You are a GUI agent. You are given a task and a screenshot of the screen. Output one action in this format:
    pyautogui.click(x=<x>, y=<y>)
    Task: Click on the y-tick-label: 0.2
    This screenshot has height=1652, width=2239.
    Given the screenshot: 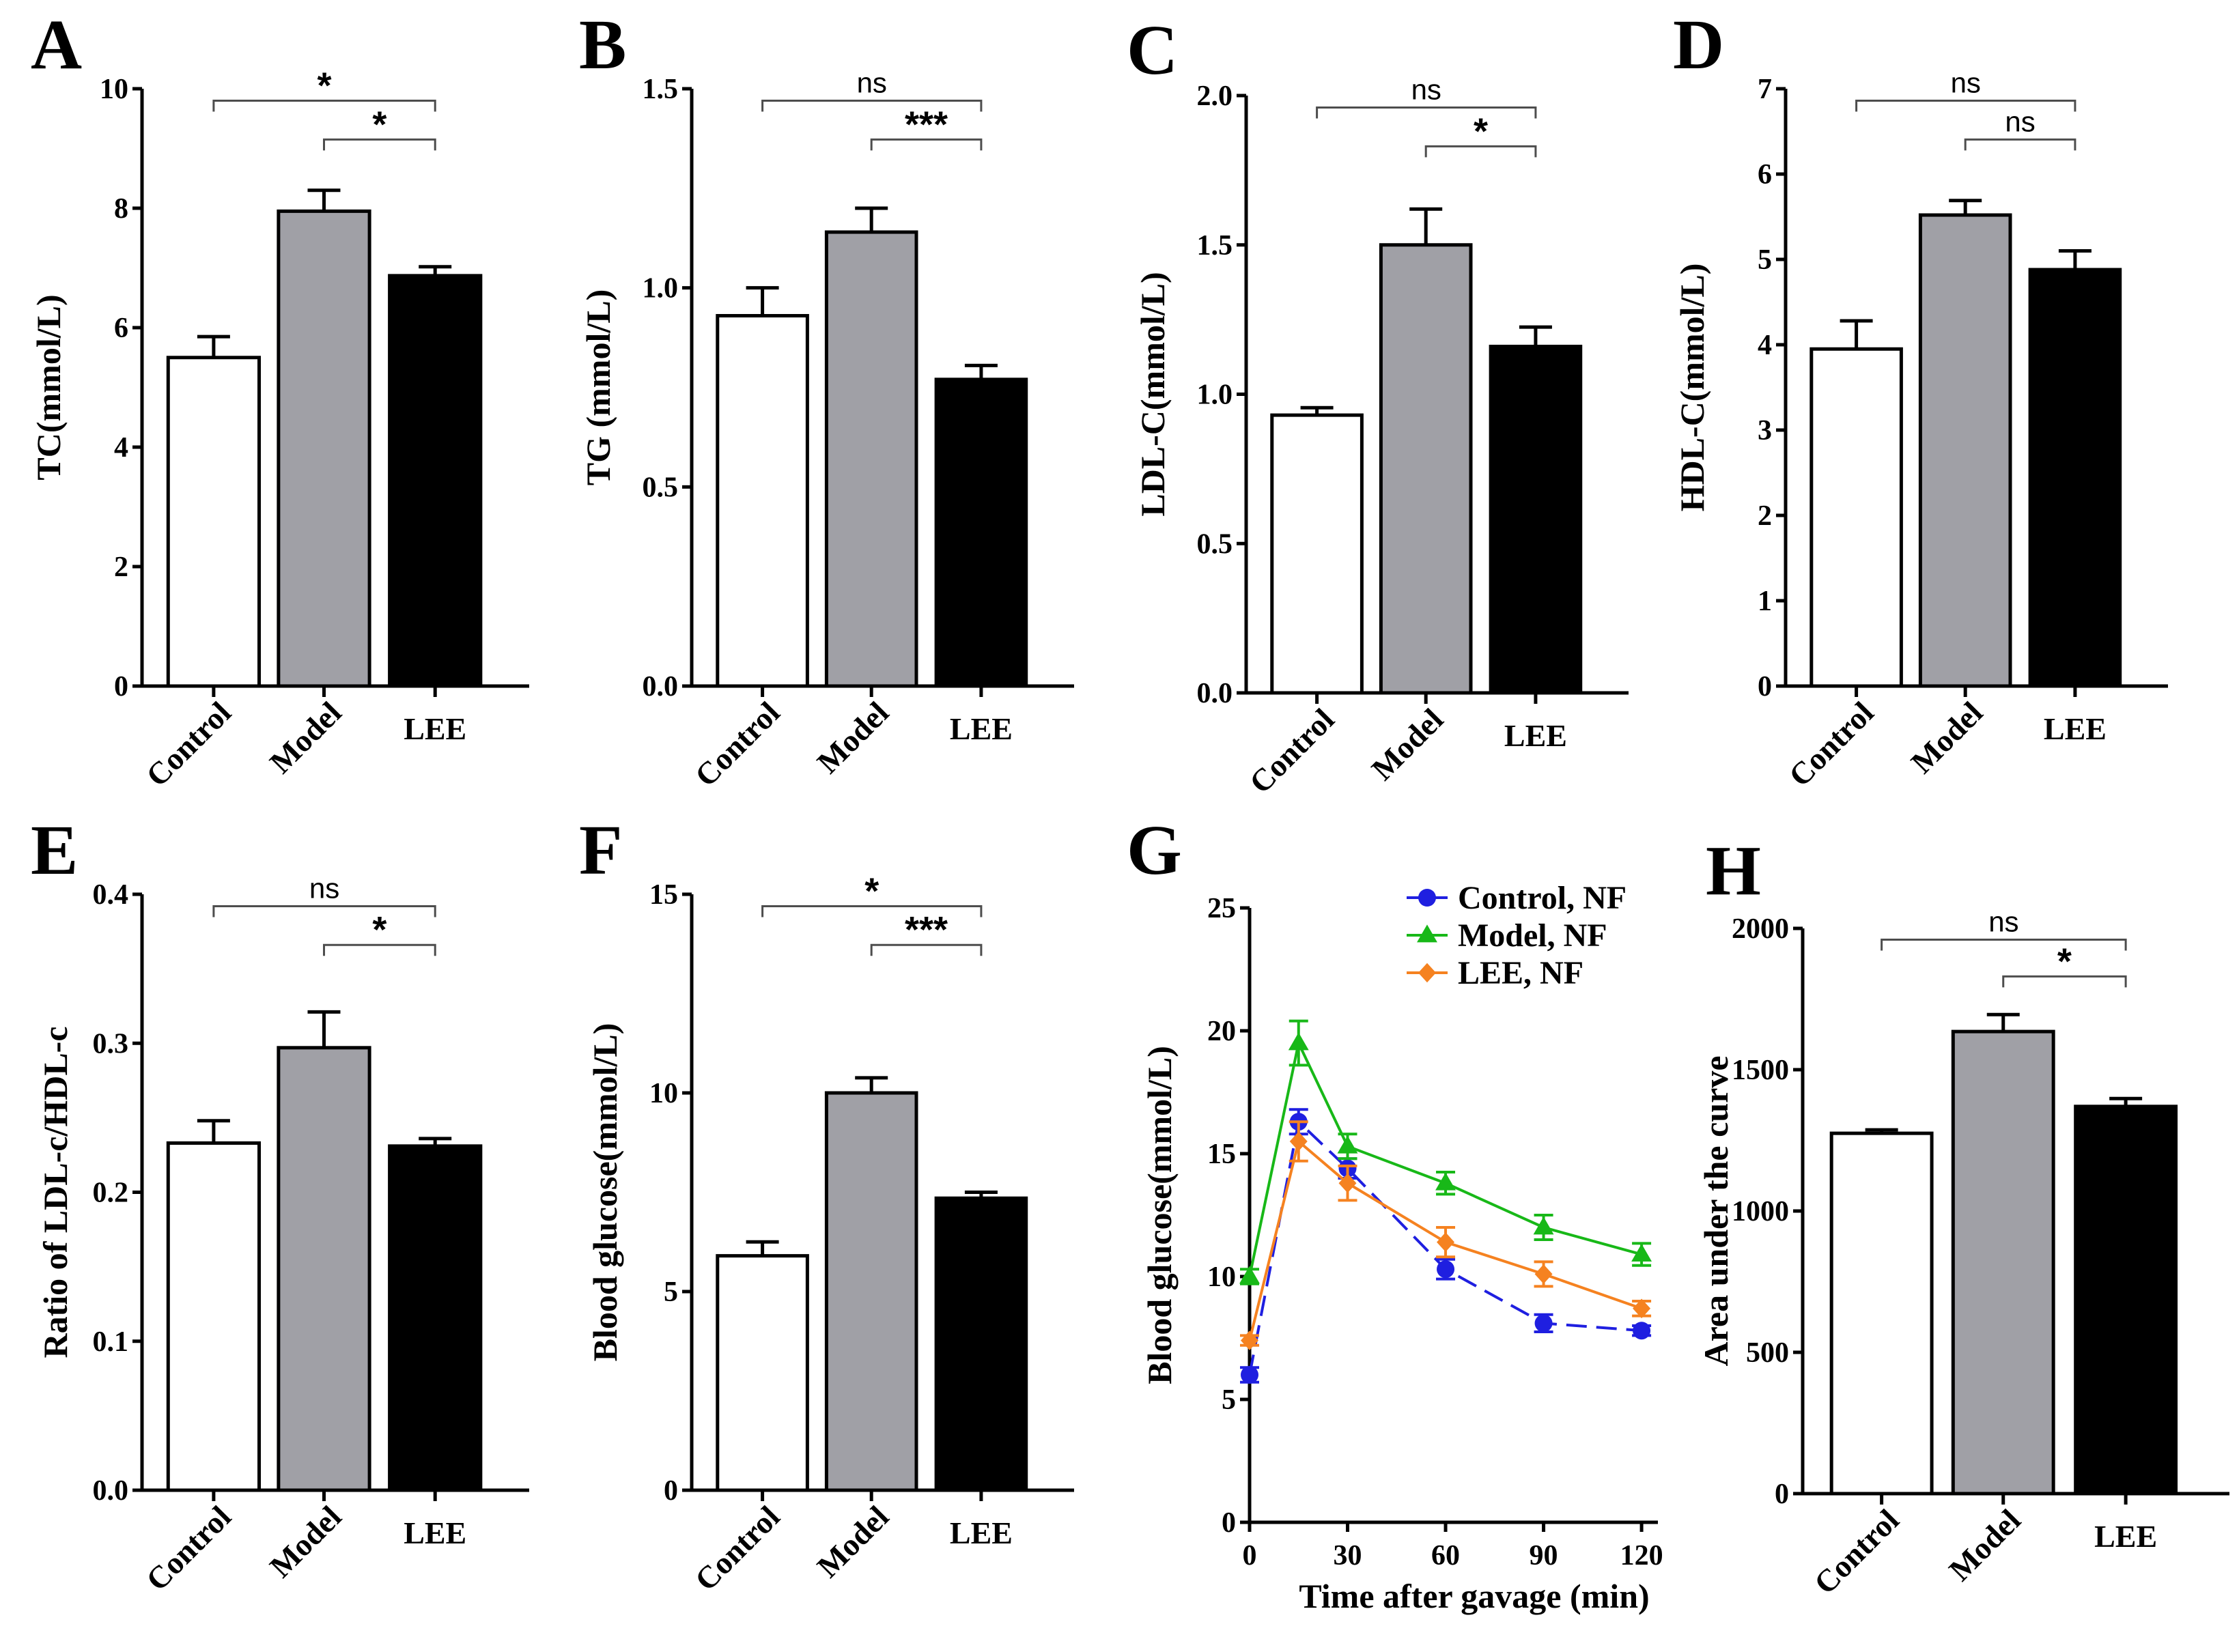 What is the action you would take?
    pyautogui.click(x=111, y=1193)
    